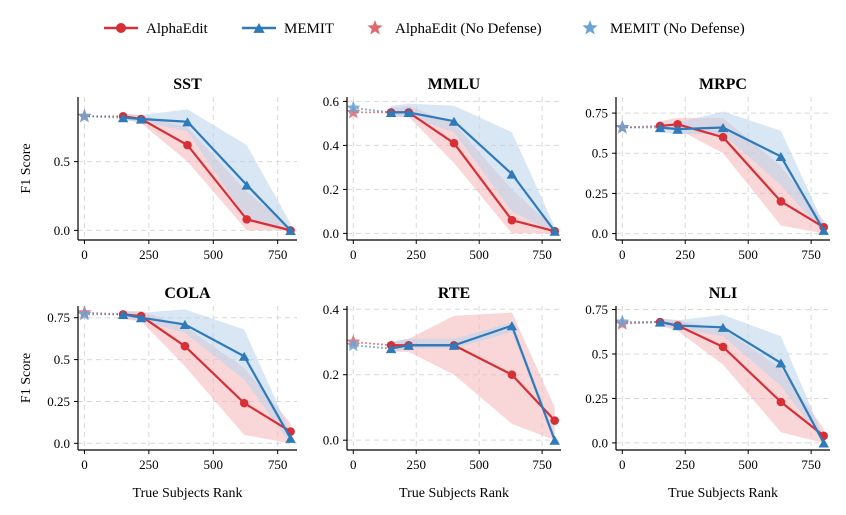 This screenshot has width=846, height=515. I want to click on subplot-title: MMLU, so click(454, 84).